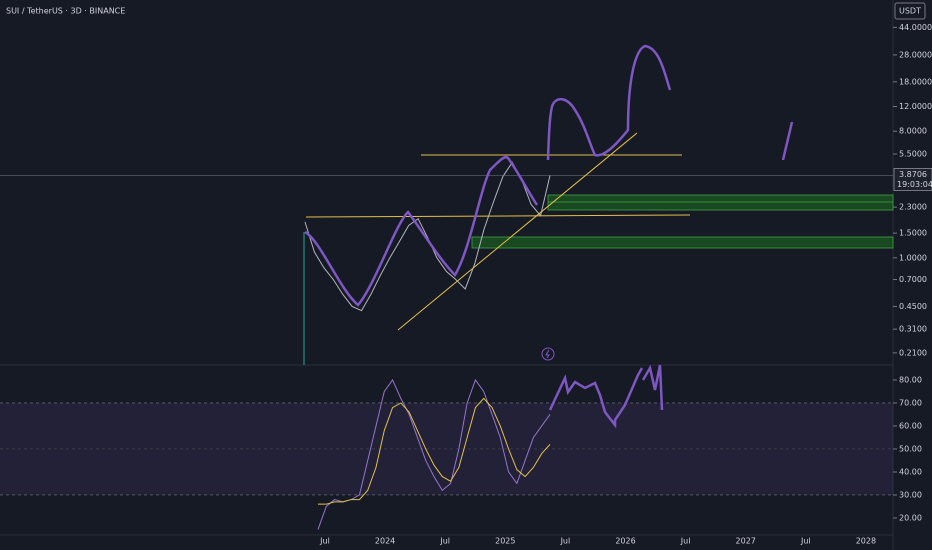  I want to click on resistance-line, so click(498, 216).